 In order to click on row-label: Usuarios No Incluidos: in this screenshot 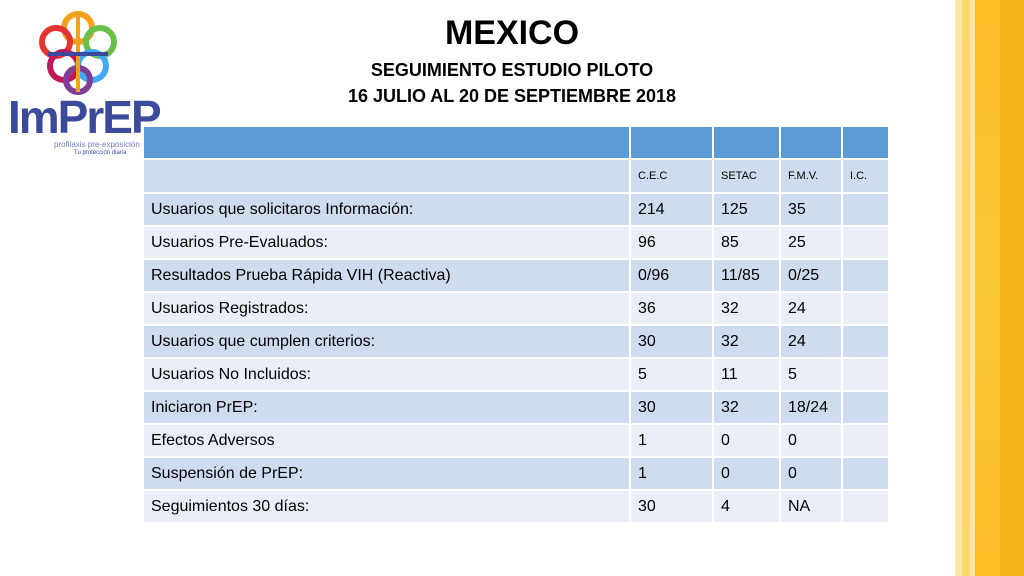, I will do `click(386, 374)`.